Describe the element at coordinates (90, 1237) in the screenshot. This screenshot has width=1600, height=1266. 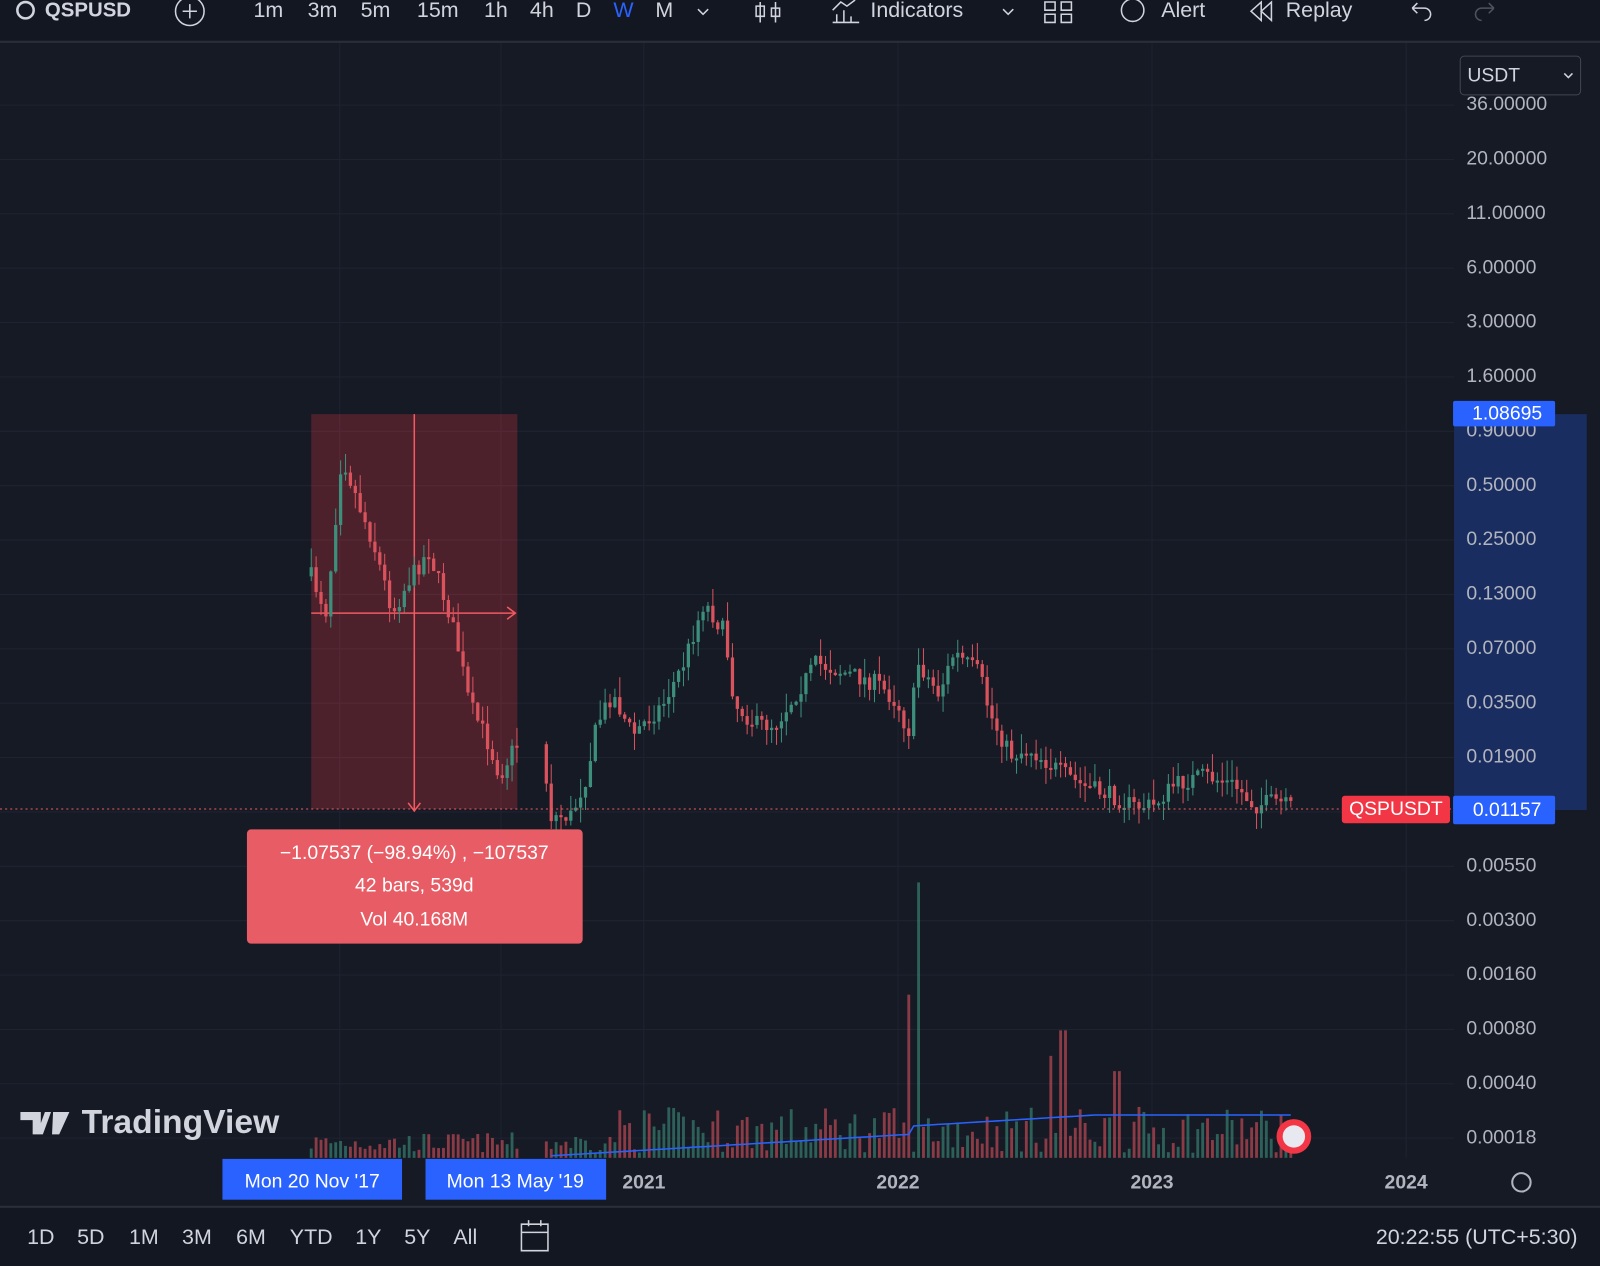
I see `range: 5D` at that location.